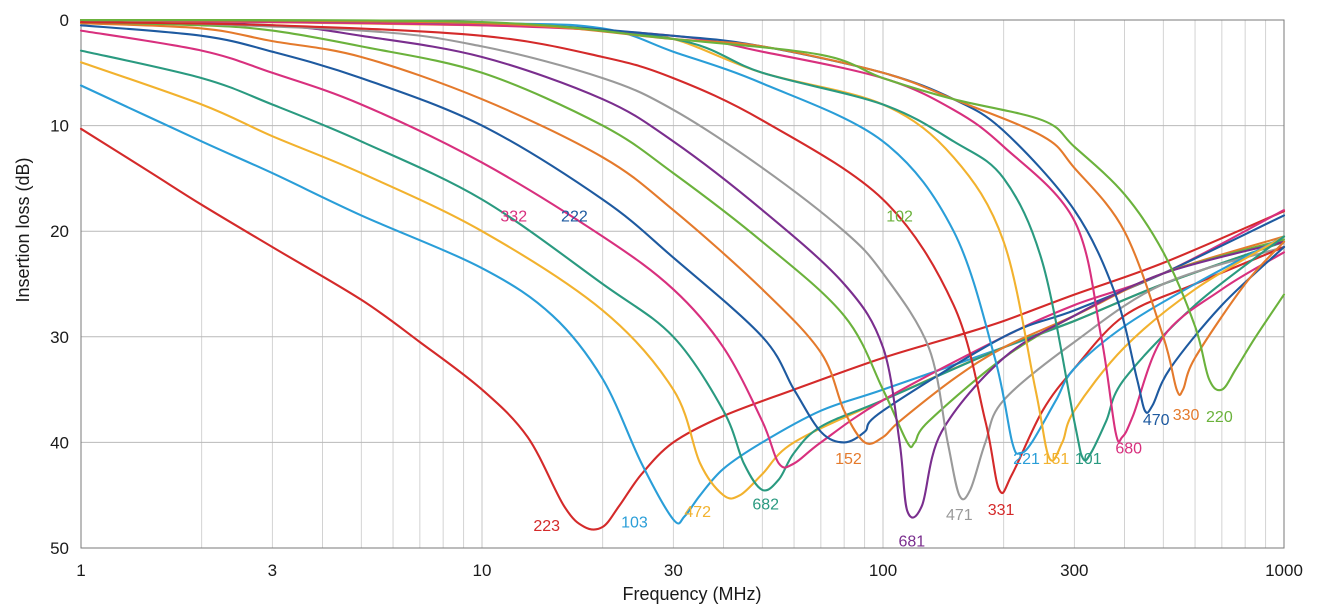 This screenshot has width=1326, height=610. What do you see at coordinates (59, 284) in the screenshot?
I see `y-axis-ticks: 0 10 20 30 40 50` at bounding box center [59, 284].